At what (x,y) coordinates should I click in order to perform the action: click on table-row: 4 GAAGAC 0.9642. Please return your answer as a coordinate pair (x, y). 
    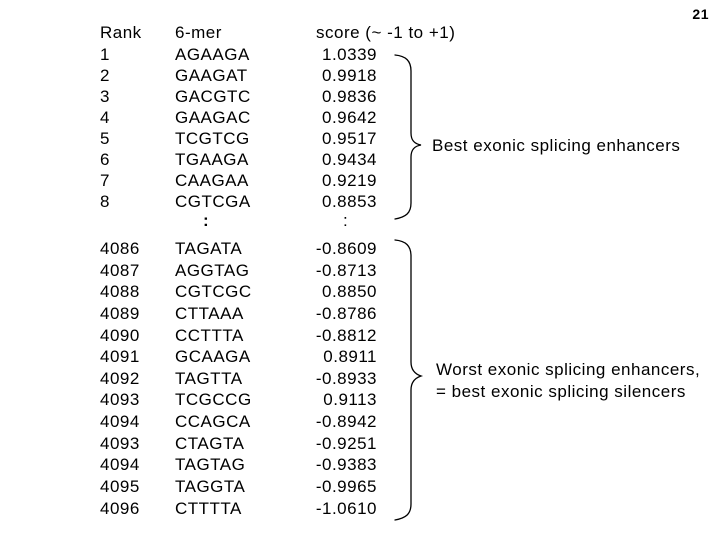
    Looking at the image, I should click on (210, 117).